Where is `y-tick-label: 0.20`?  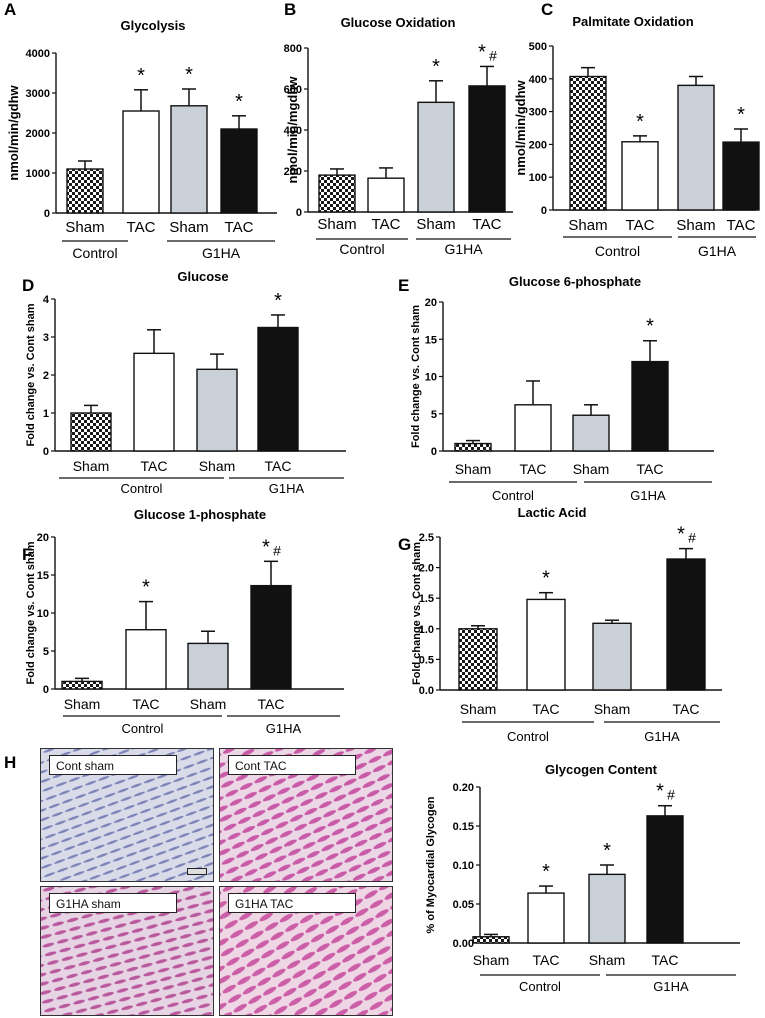
y-tick-label: 0.20 is located at coordinates (463, 788).